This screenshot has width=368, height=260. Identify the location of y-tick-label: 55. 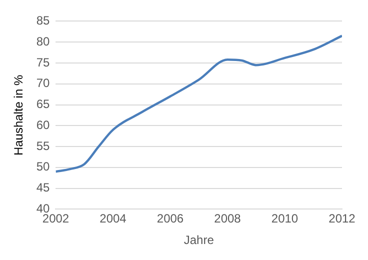
(43, 145).